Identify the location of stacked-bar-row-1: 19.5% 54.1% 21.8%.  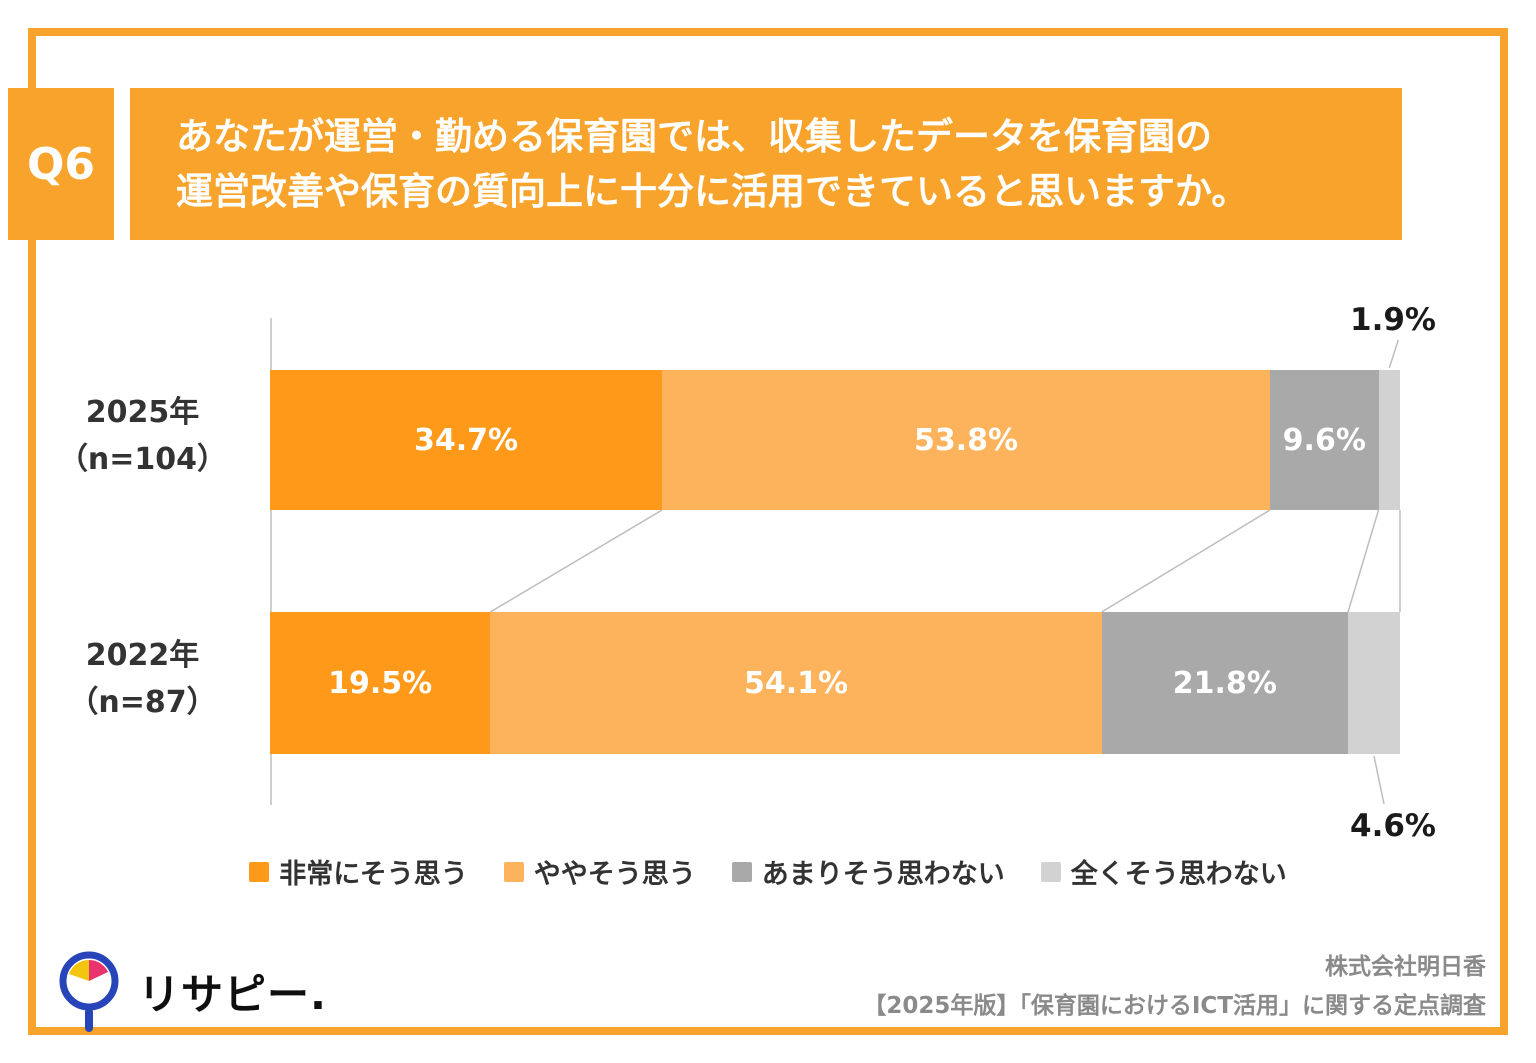
(835, 683).